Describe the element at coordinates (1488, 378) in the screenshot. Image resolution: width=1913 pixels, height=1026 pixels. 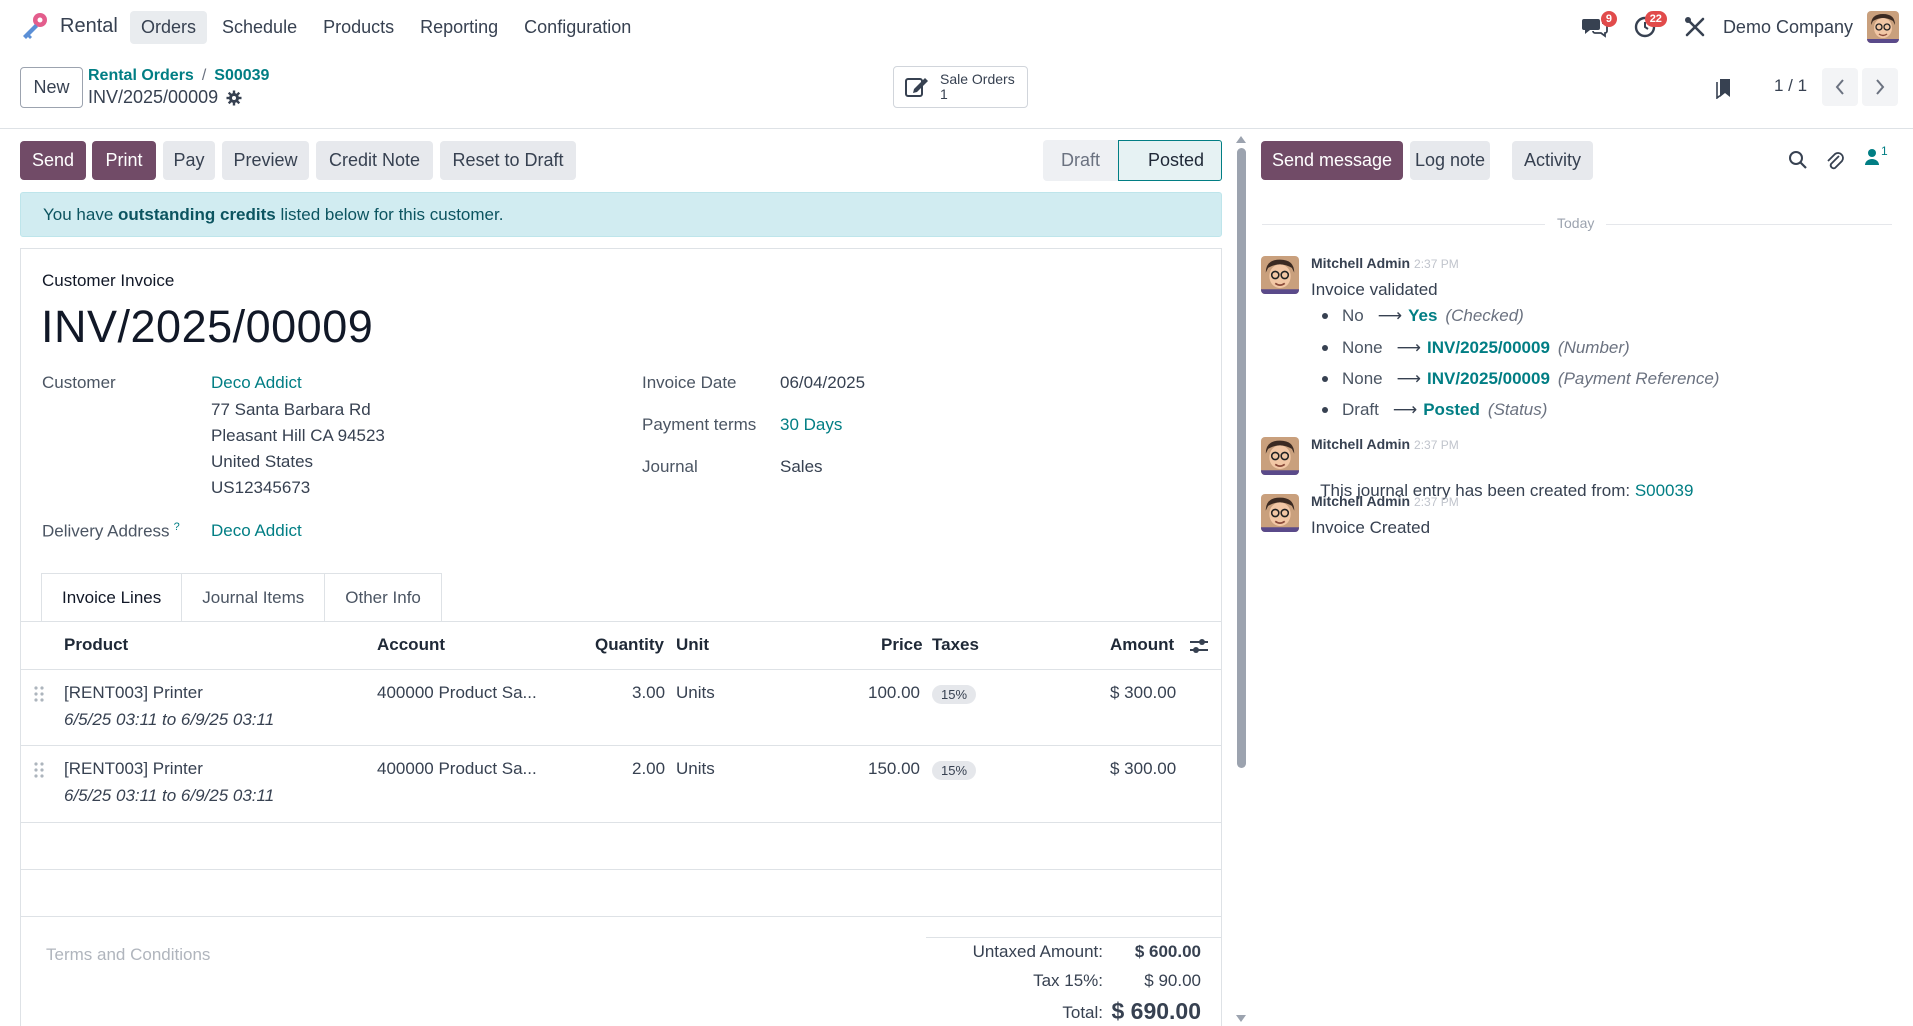
I see `tracking-new-value: INV/2025/00009` at that location.